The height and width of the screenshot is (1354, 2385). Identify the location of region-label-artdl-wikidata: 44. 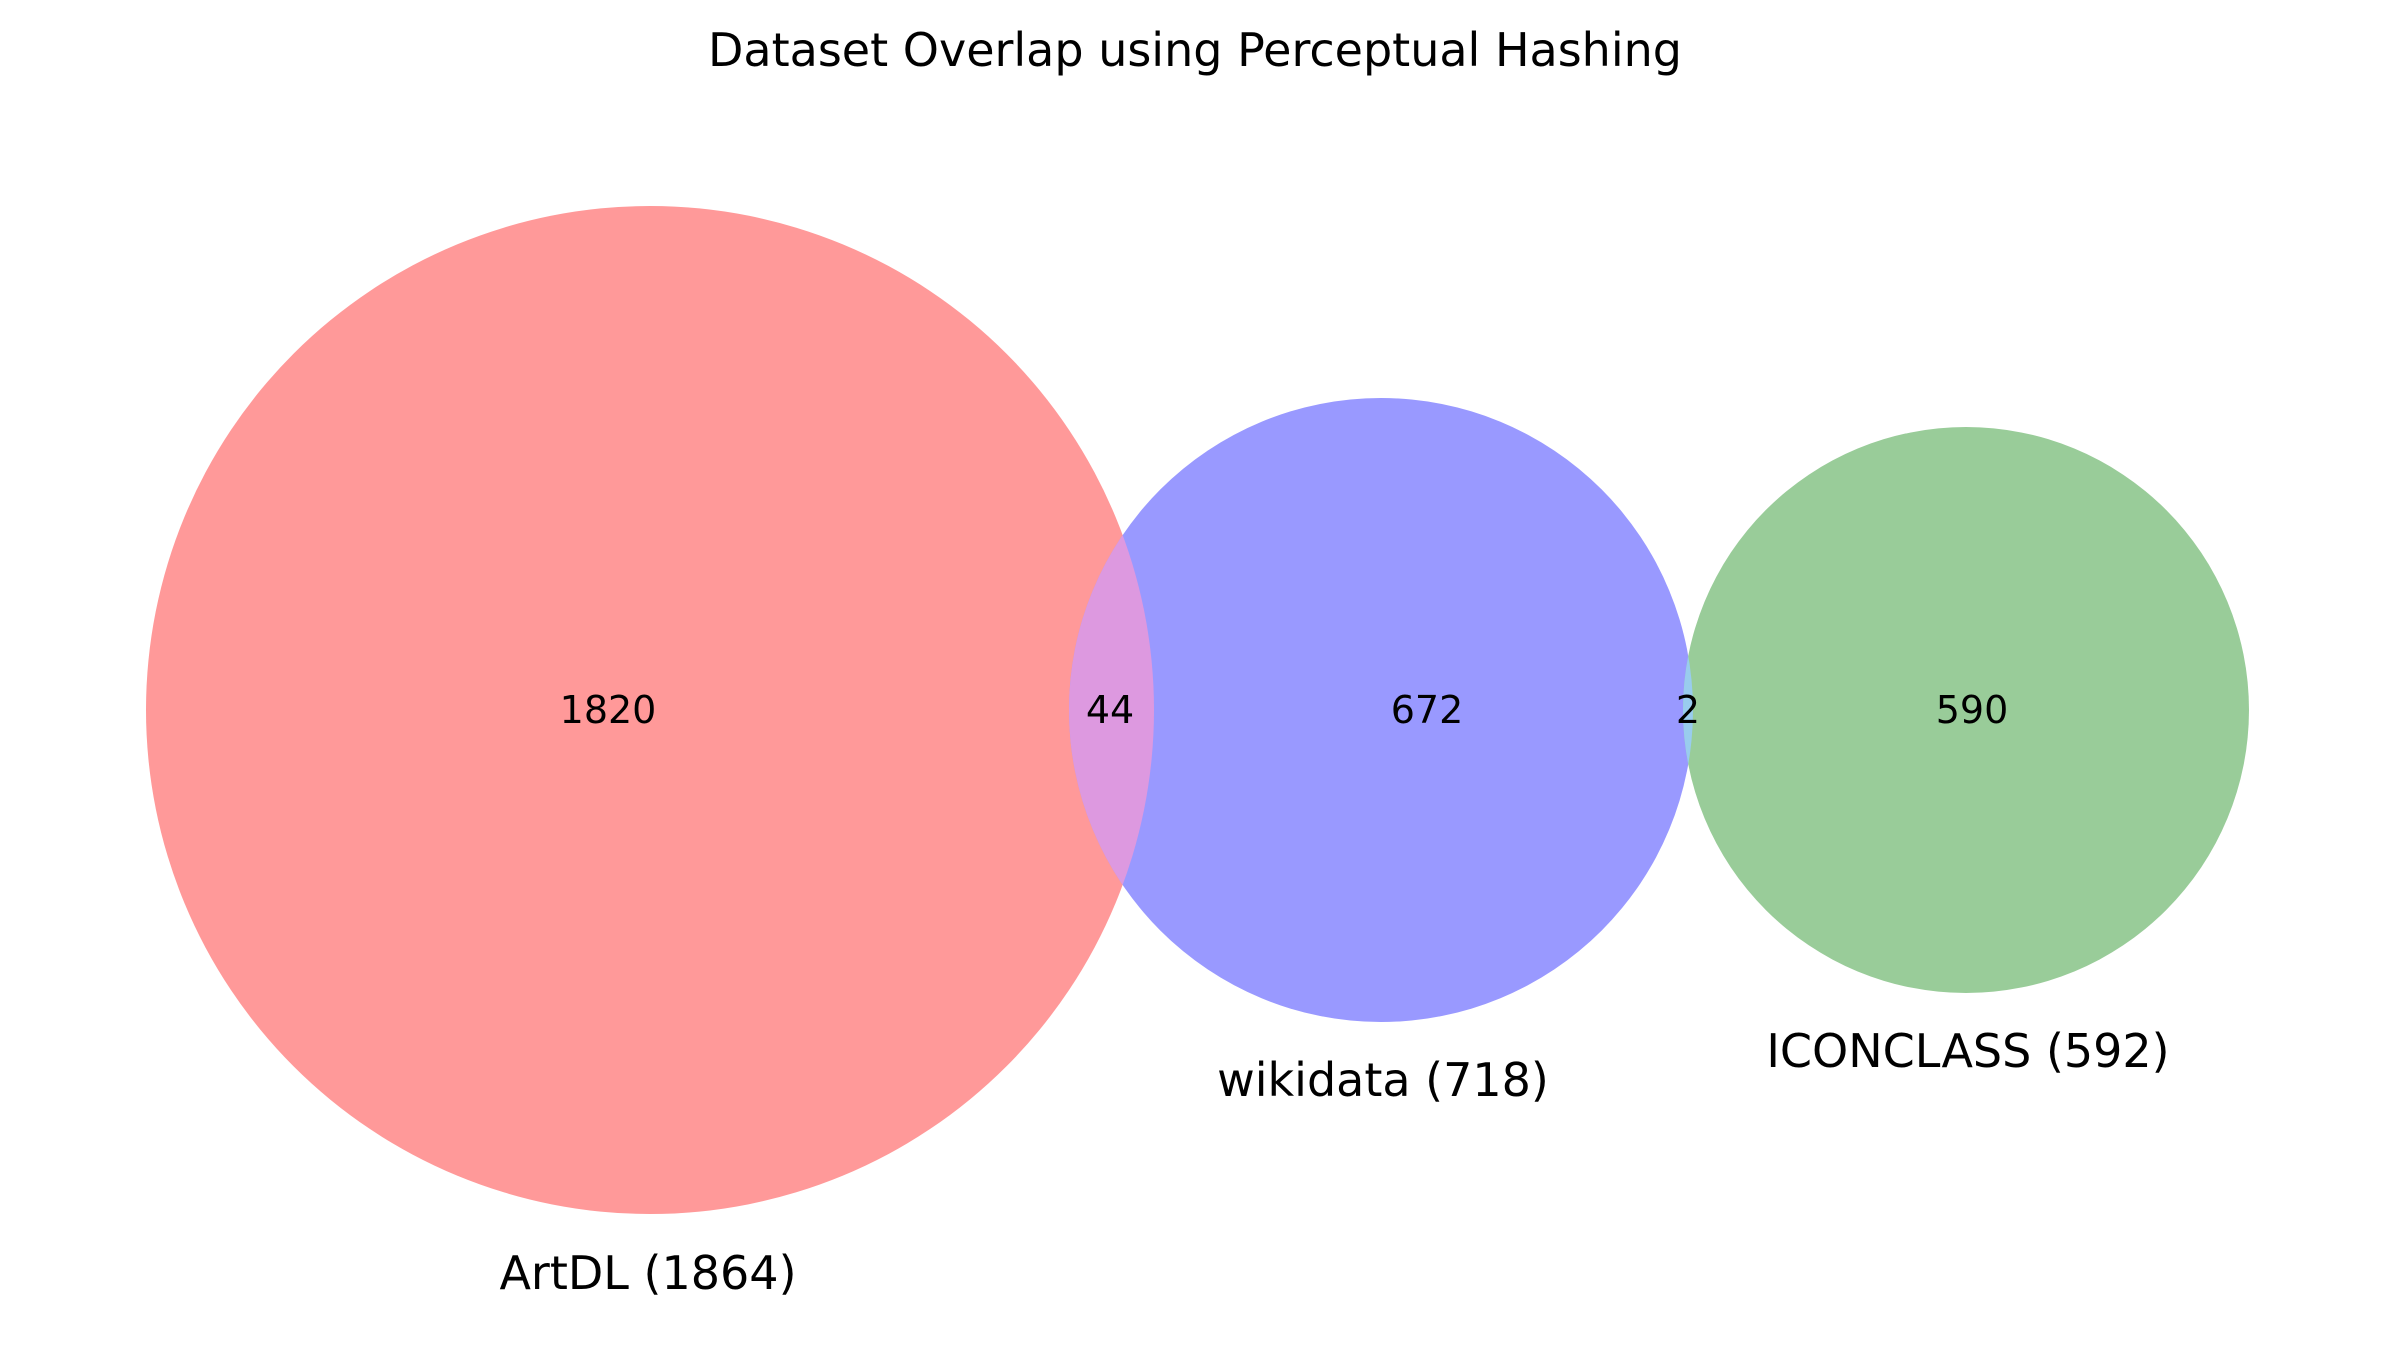
(1110, 710).